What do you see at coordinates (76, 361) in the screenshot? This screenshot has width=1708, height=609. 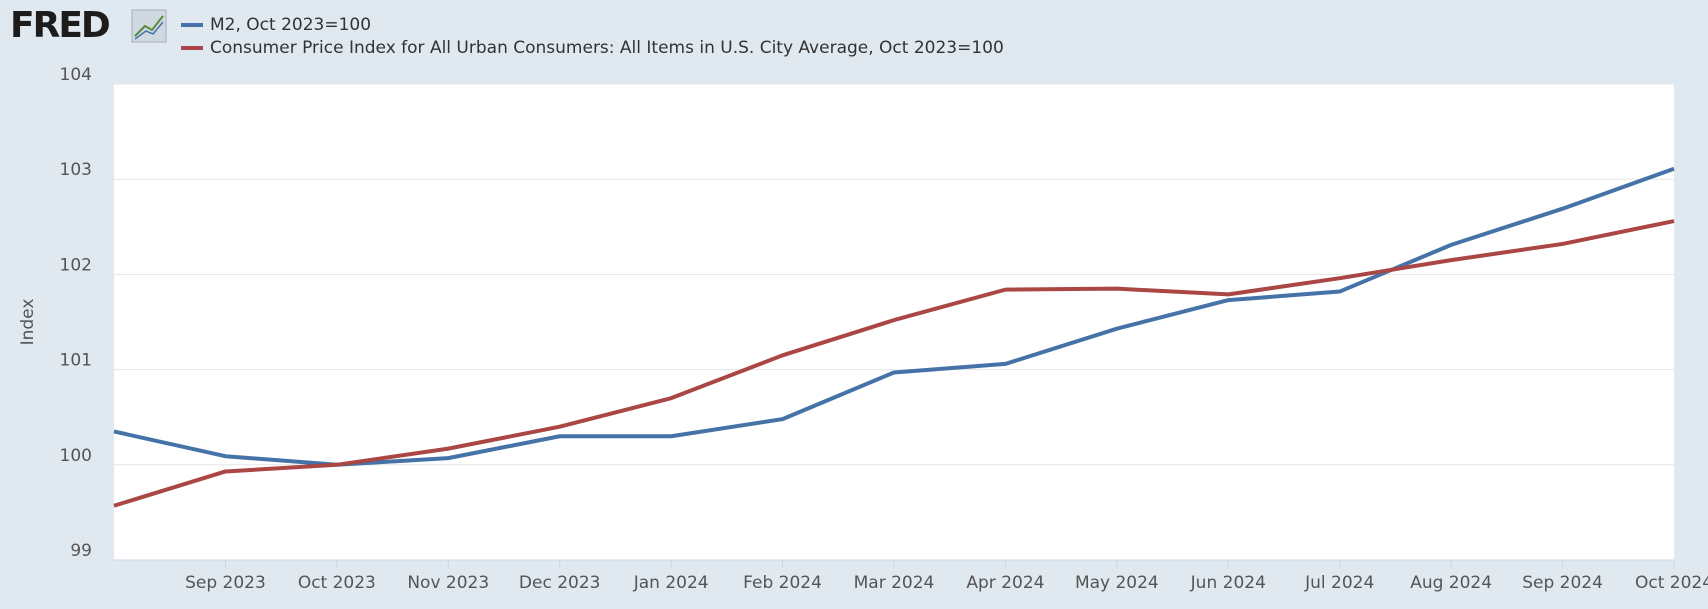 I see `y-tick-label: 101` at bounding box center [76, 361].